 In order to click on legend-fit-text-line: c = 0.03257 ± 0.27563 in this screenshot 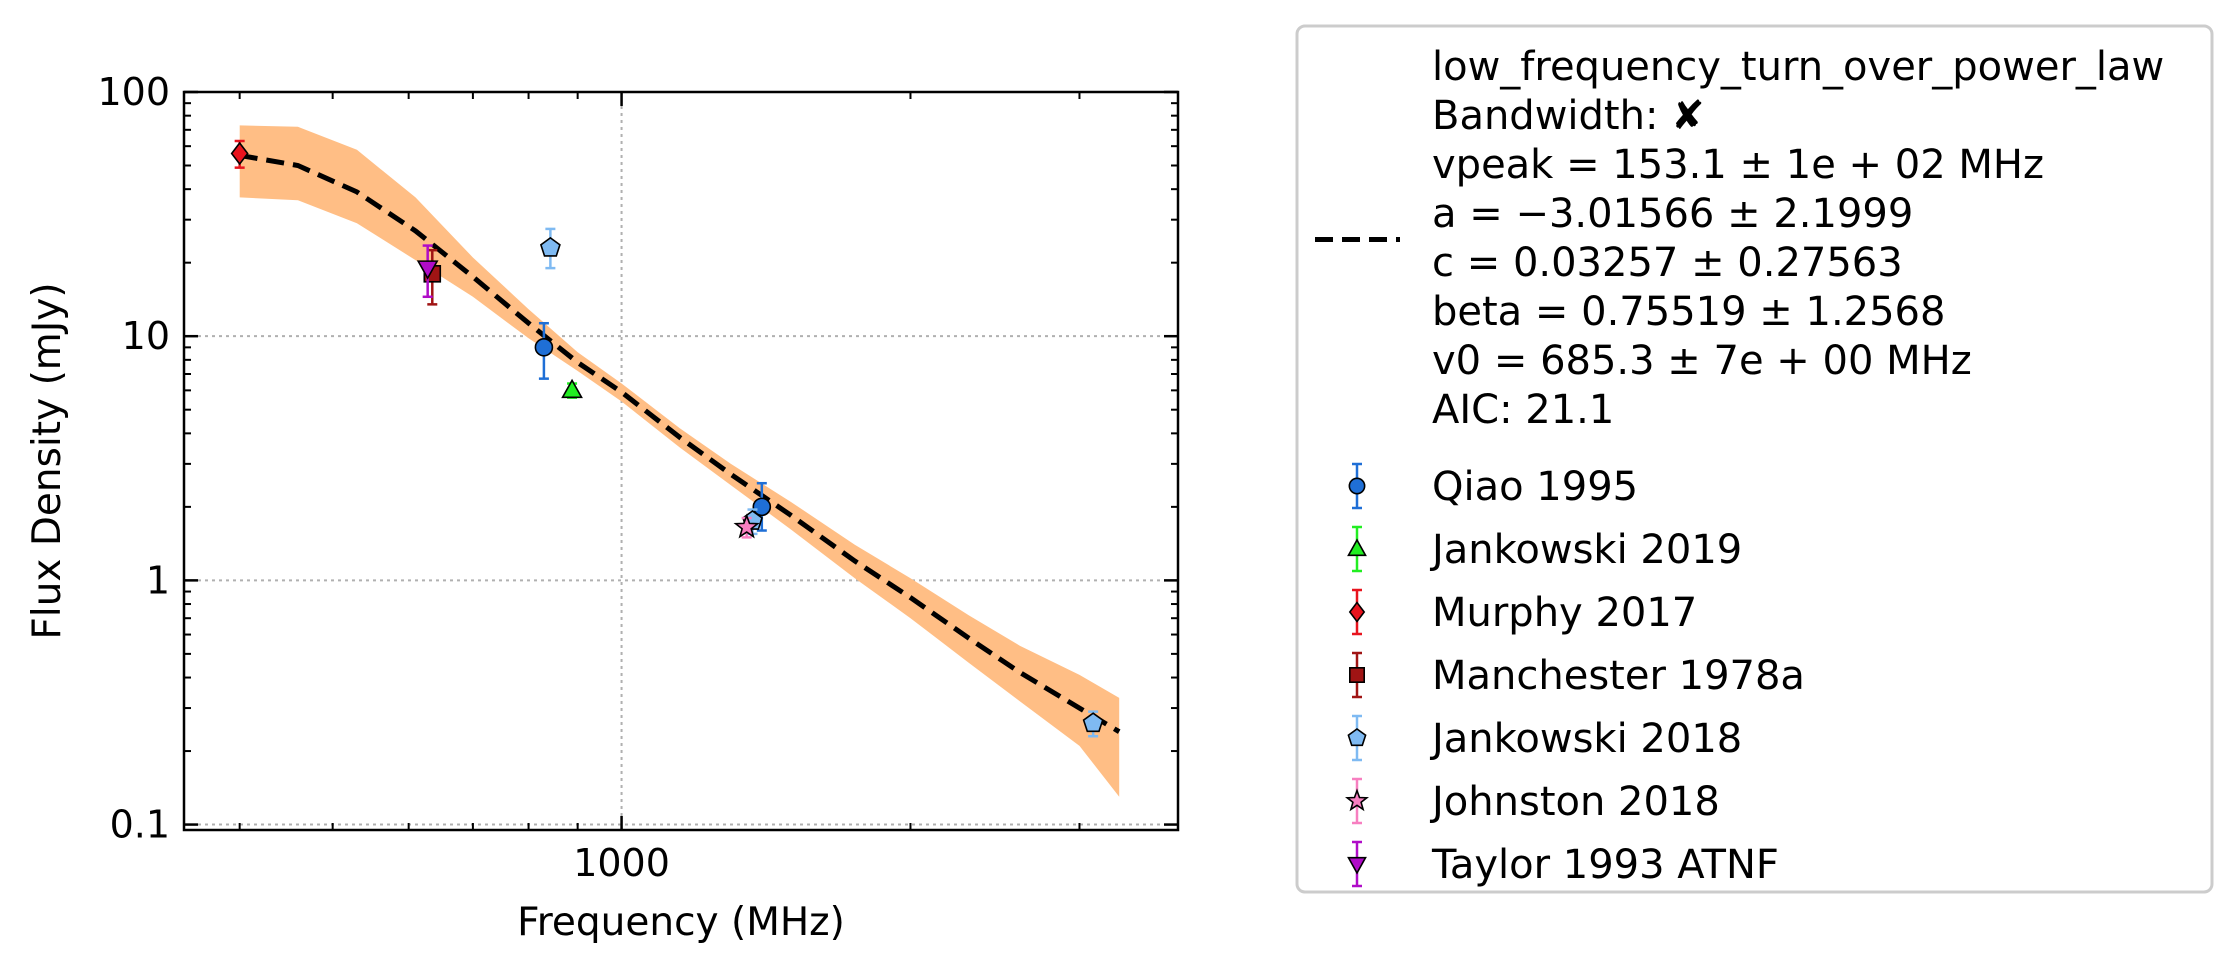, I will do `click(1667, 263)`.